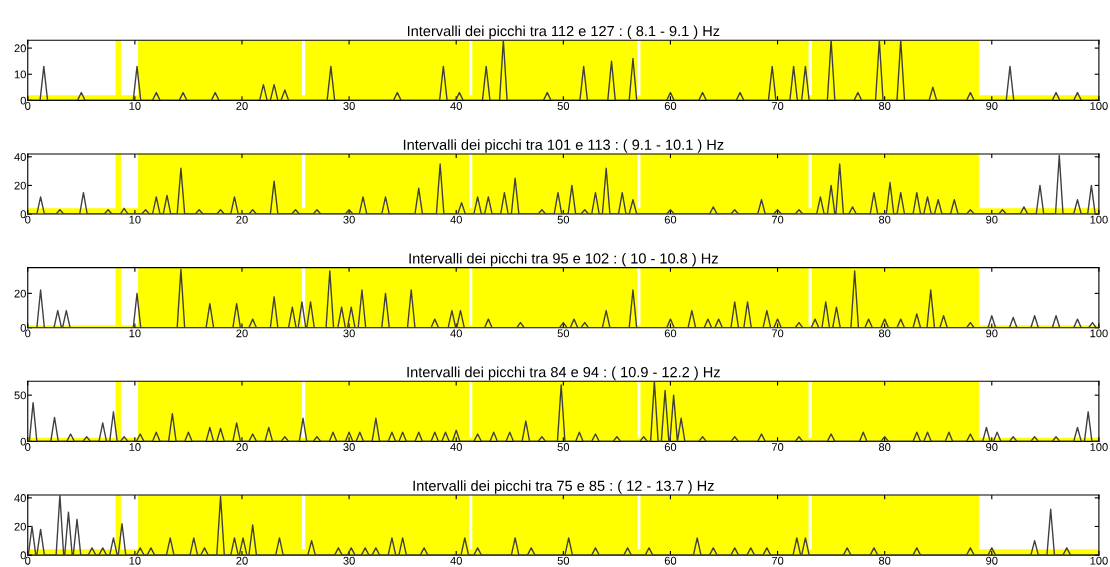 The height and width of the screenshot is (567, 1110). What do you see at coordinates (563, 487) in the screenshot?
I see `chart-title: Intervalli dei picchi tra 75 e 85 : ( 12 - 13.7 ) Hz` at bounding box center [563, 487].